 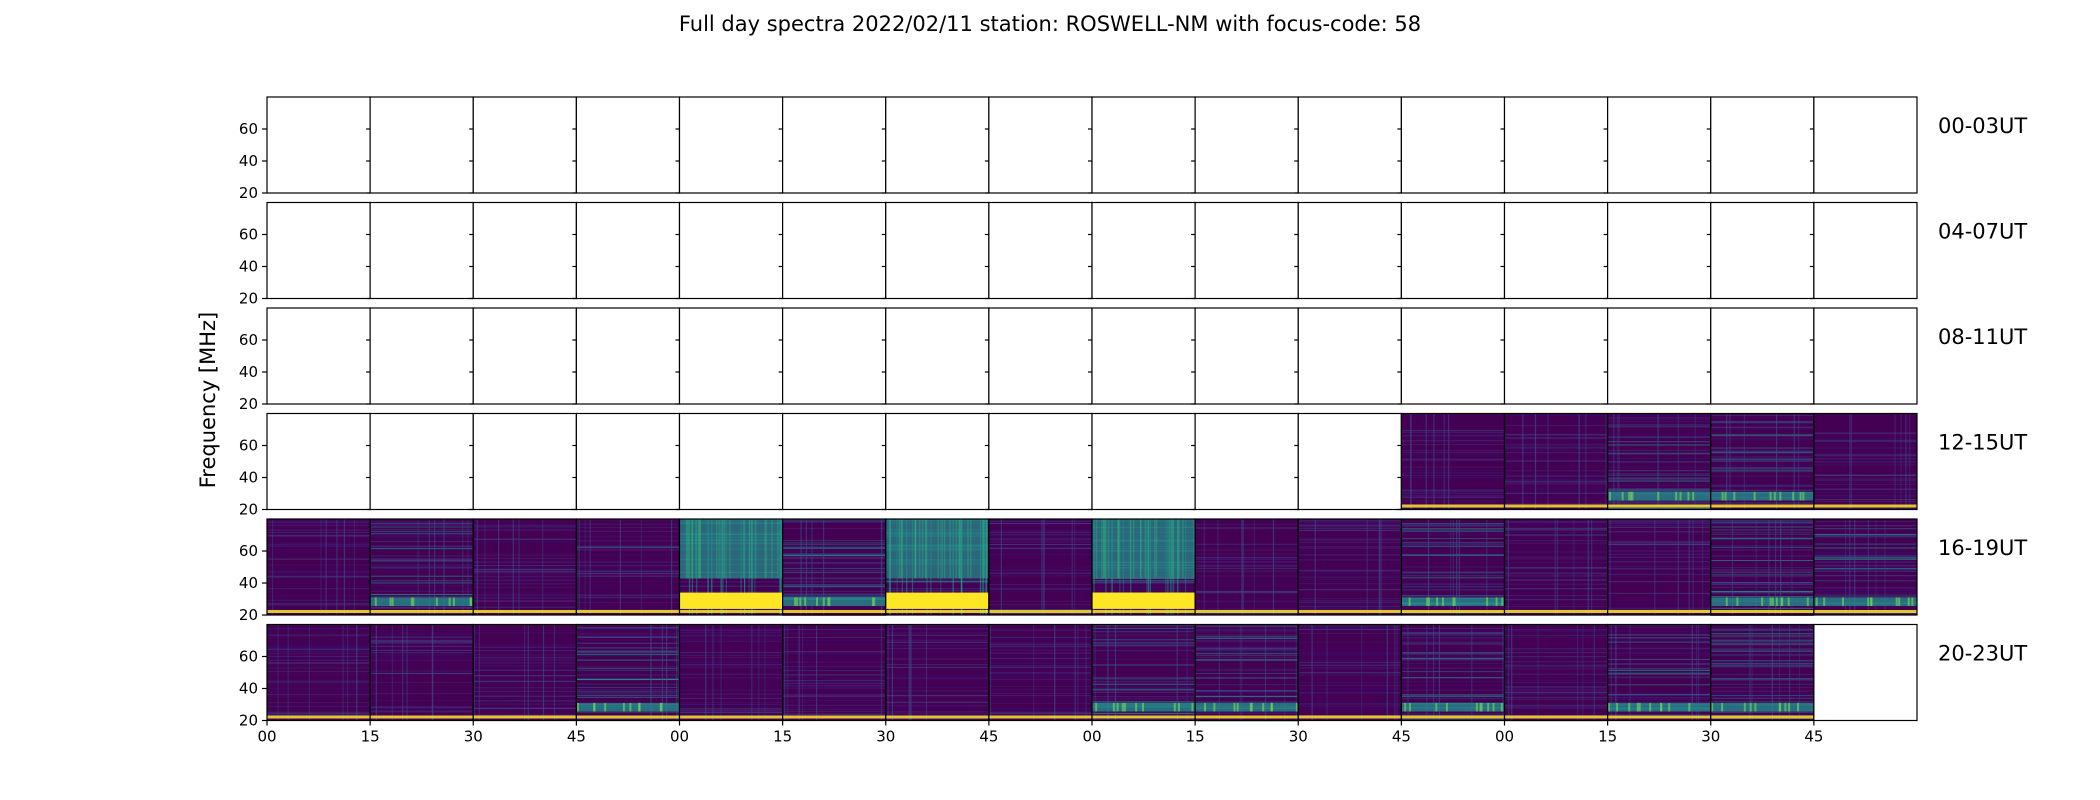 I want to click on y-axis-label: Frequency [MHz], so click(x=208, y=400).